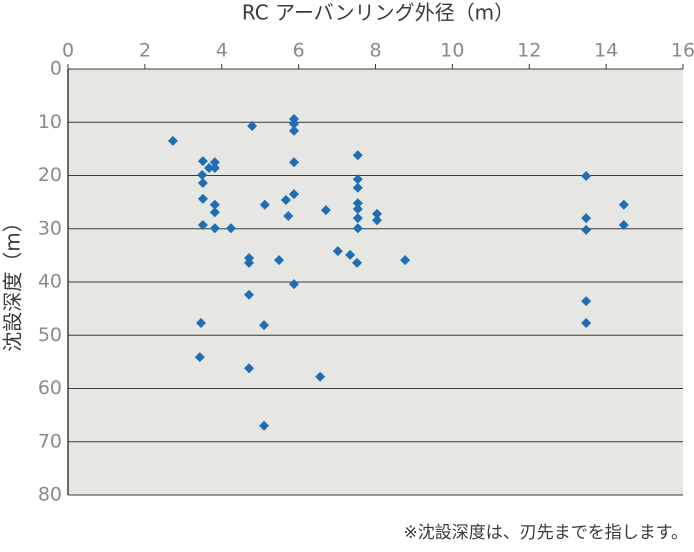 Image resolution: width=694 pixels, height=552 pixels. I want to click on x-tick-label: 6, so click(299, 51).